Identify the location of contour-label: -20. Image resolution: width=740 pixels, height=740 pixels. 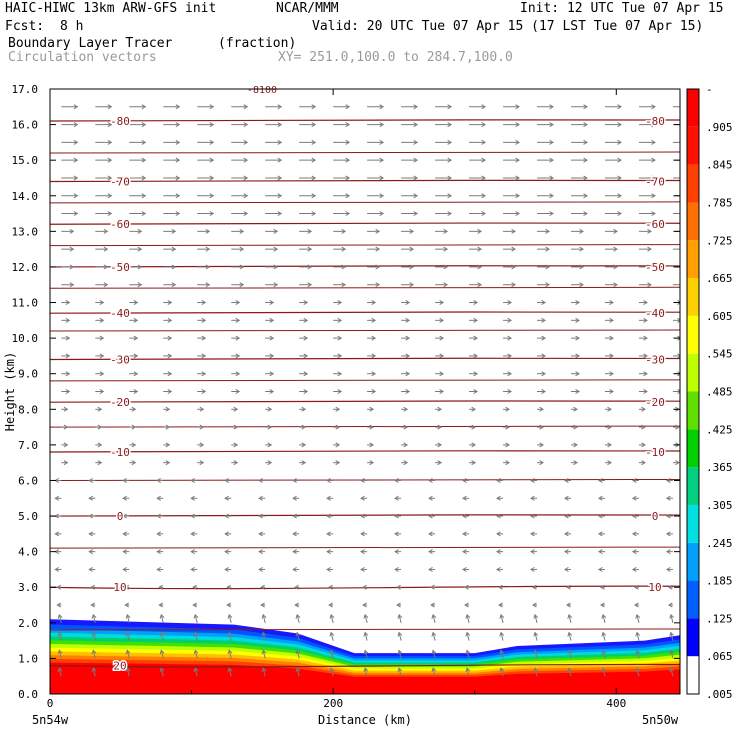
(655, 402).